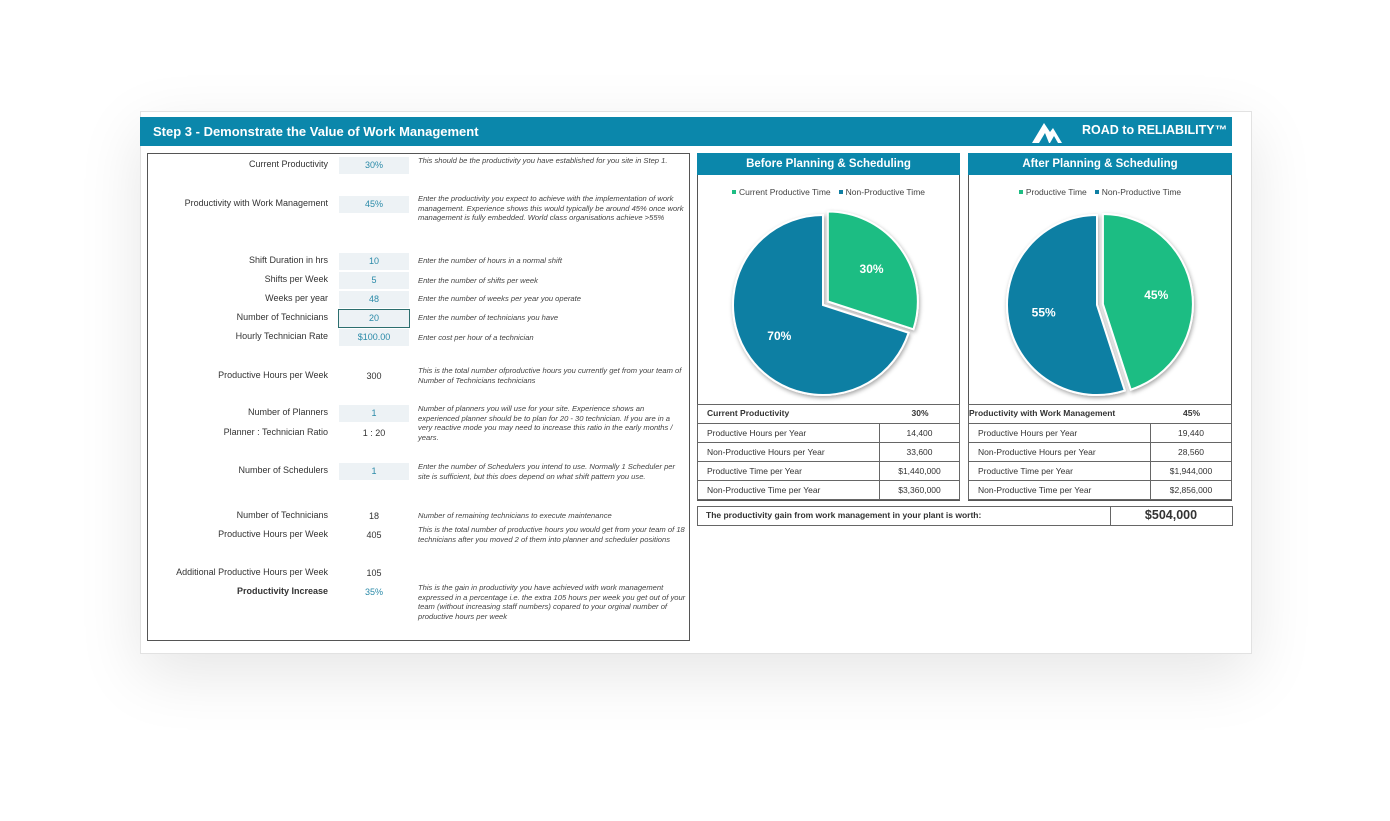 The width and height of the screenshot is (1390, 821). I want to click on input-value: 48, so click(374, 299).